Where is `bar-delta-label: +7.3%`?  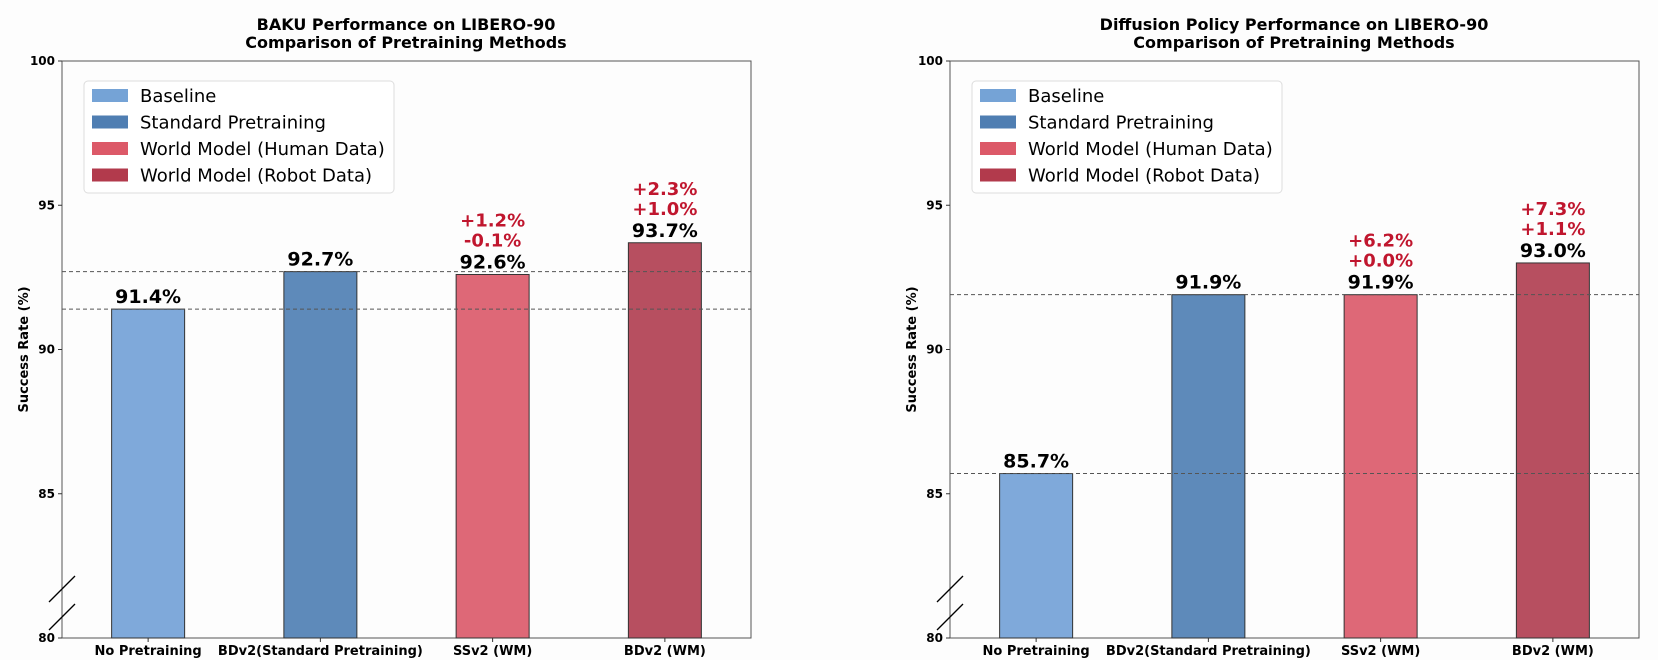 bar-delta-label: +7.3% is located at coordinates (1552, 209).